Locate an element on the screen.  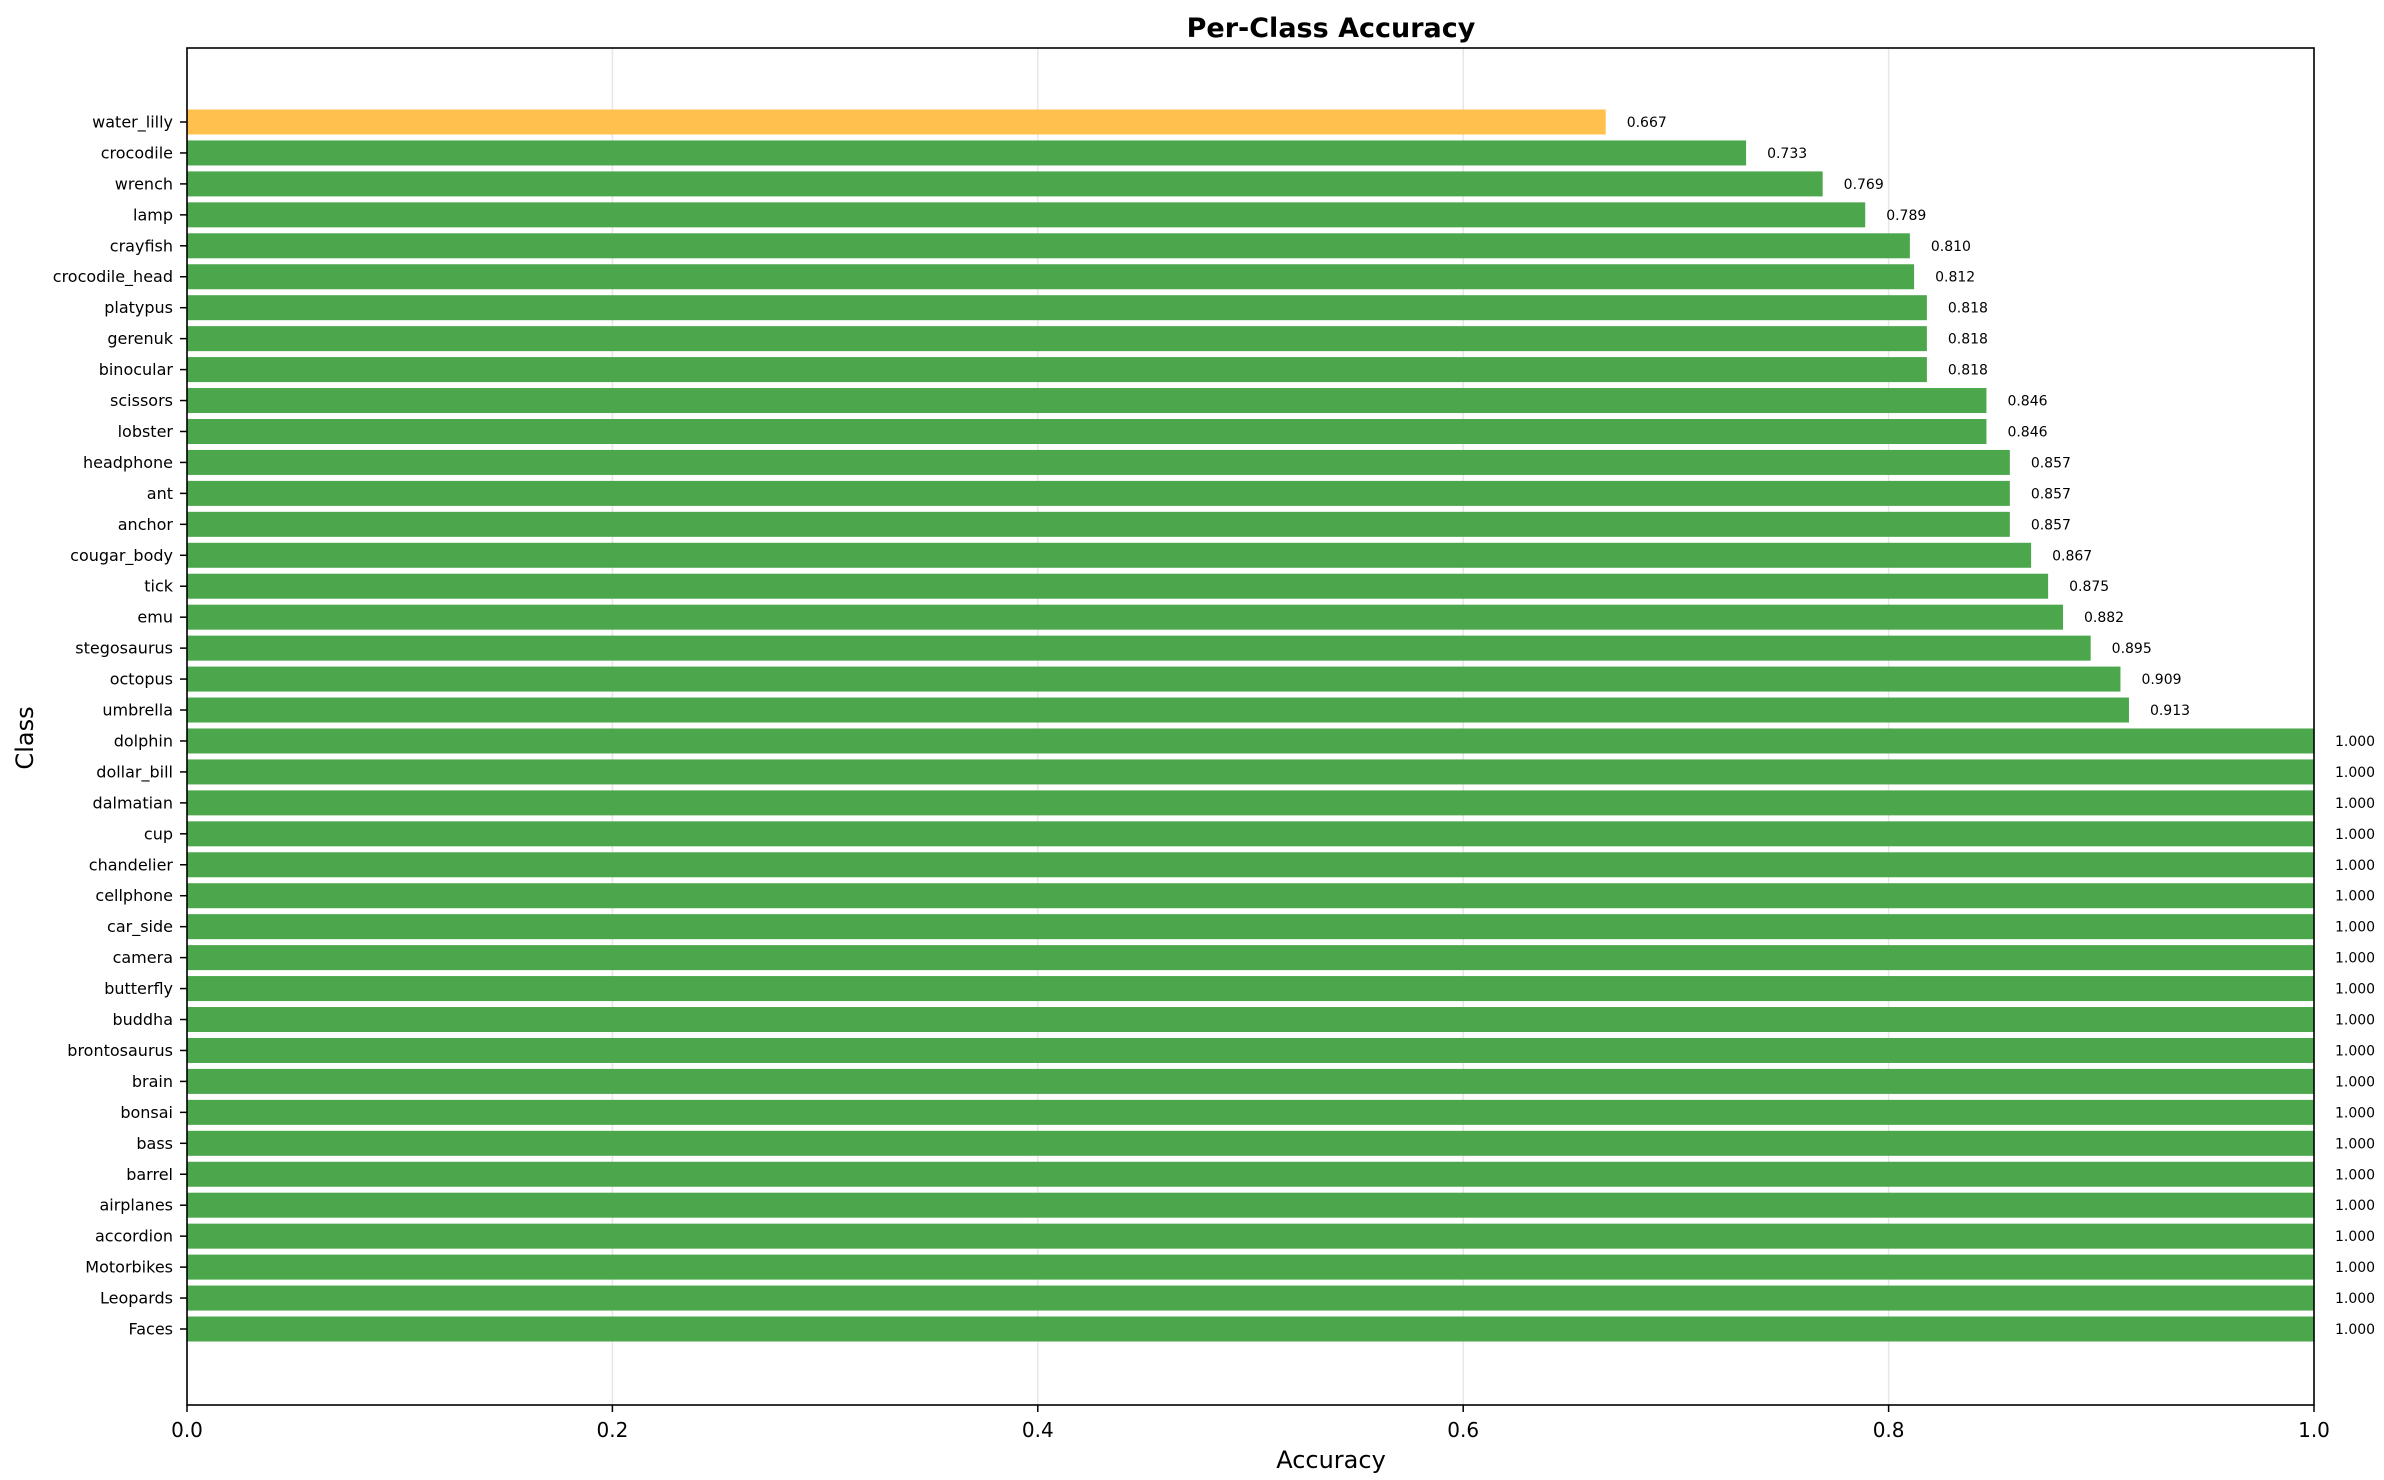
y-tick-label: crocodile is located at coordinates (137, 152).